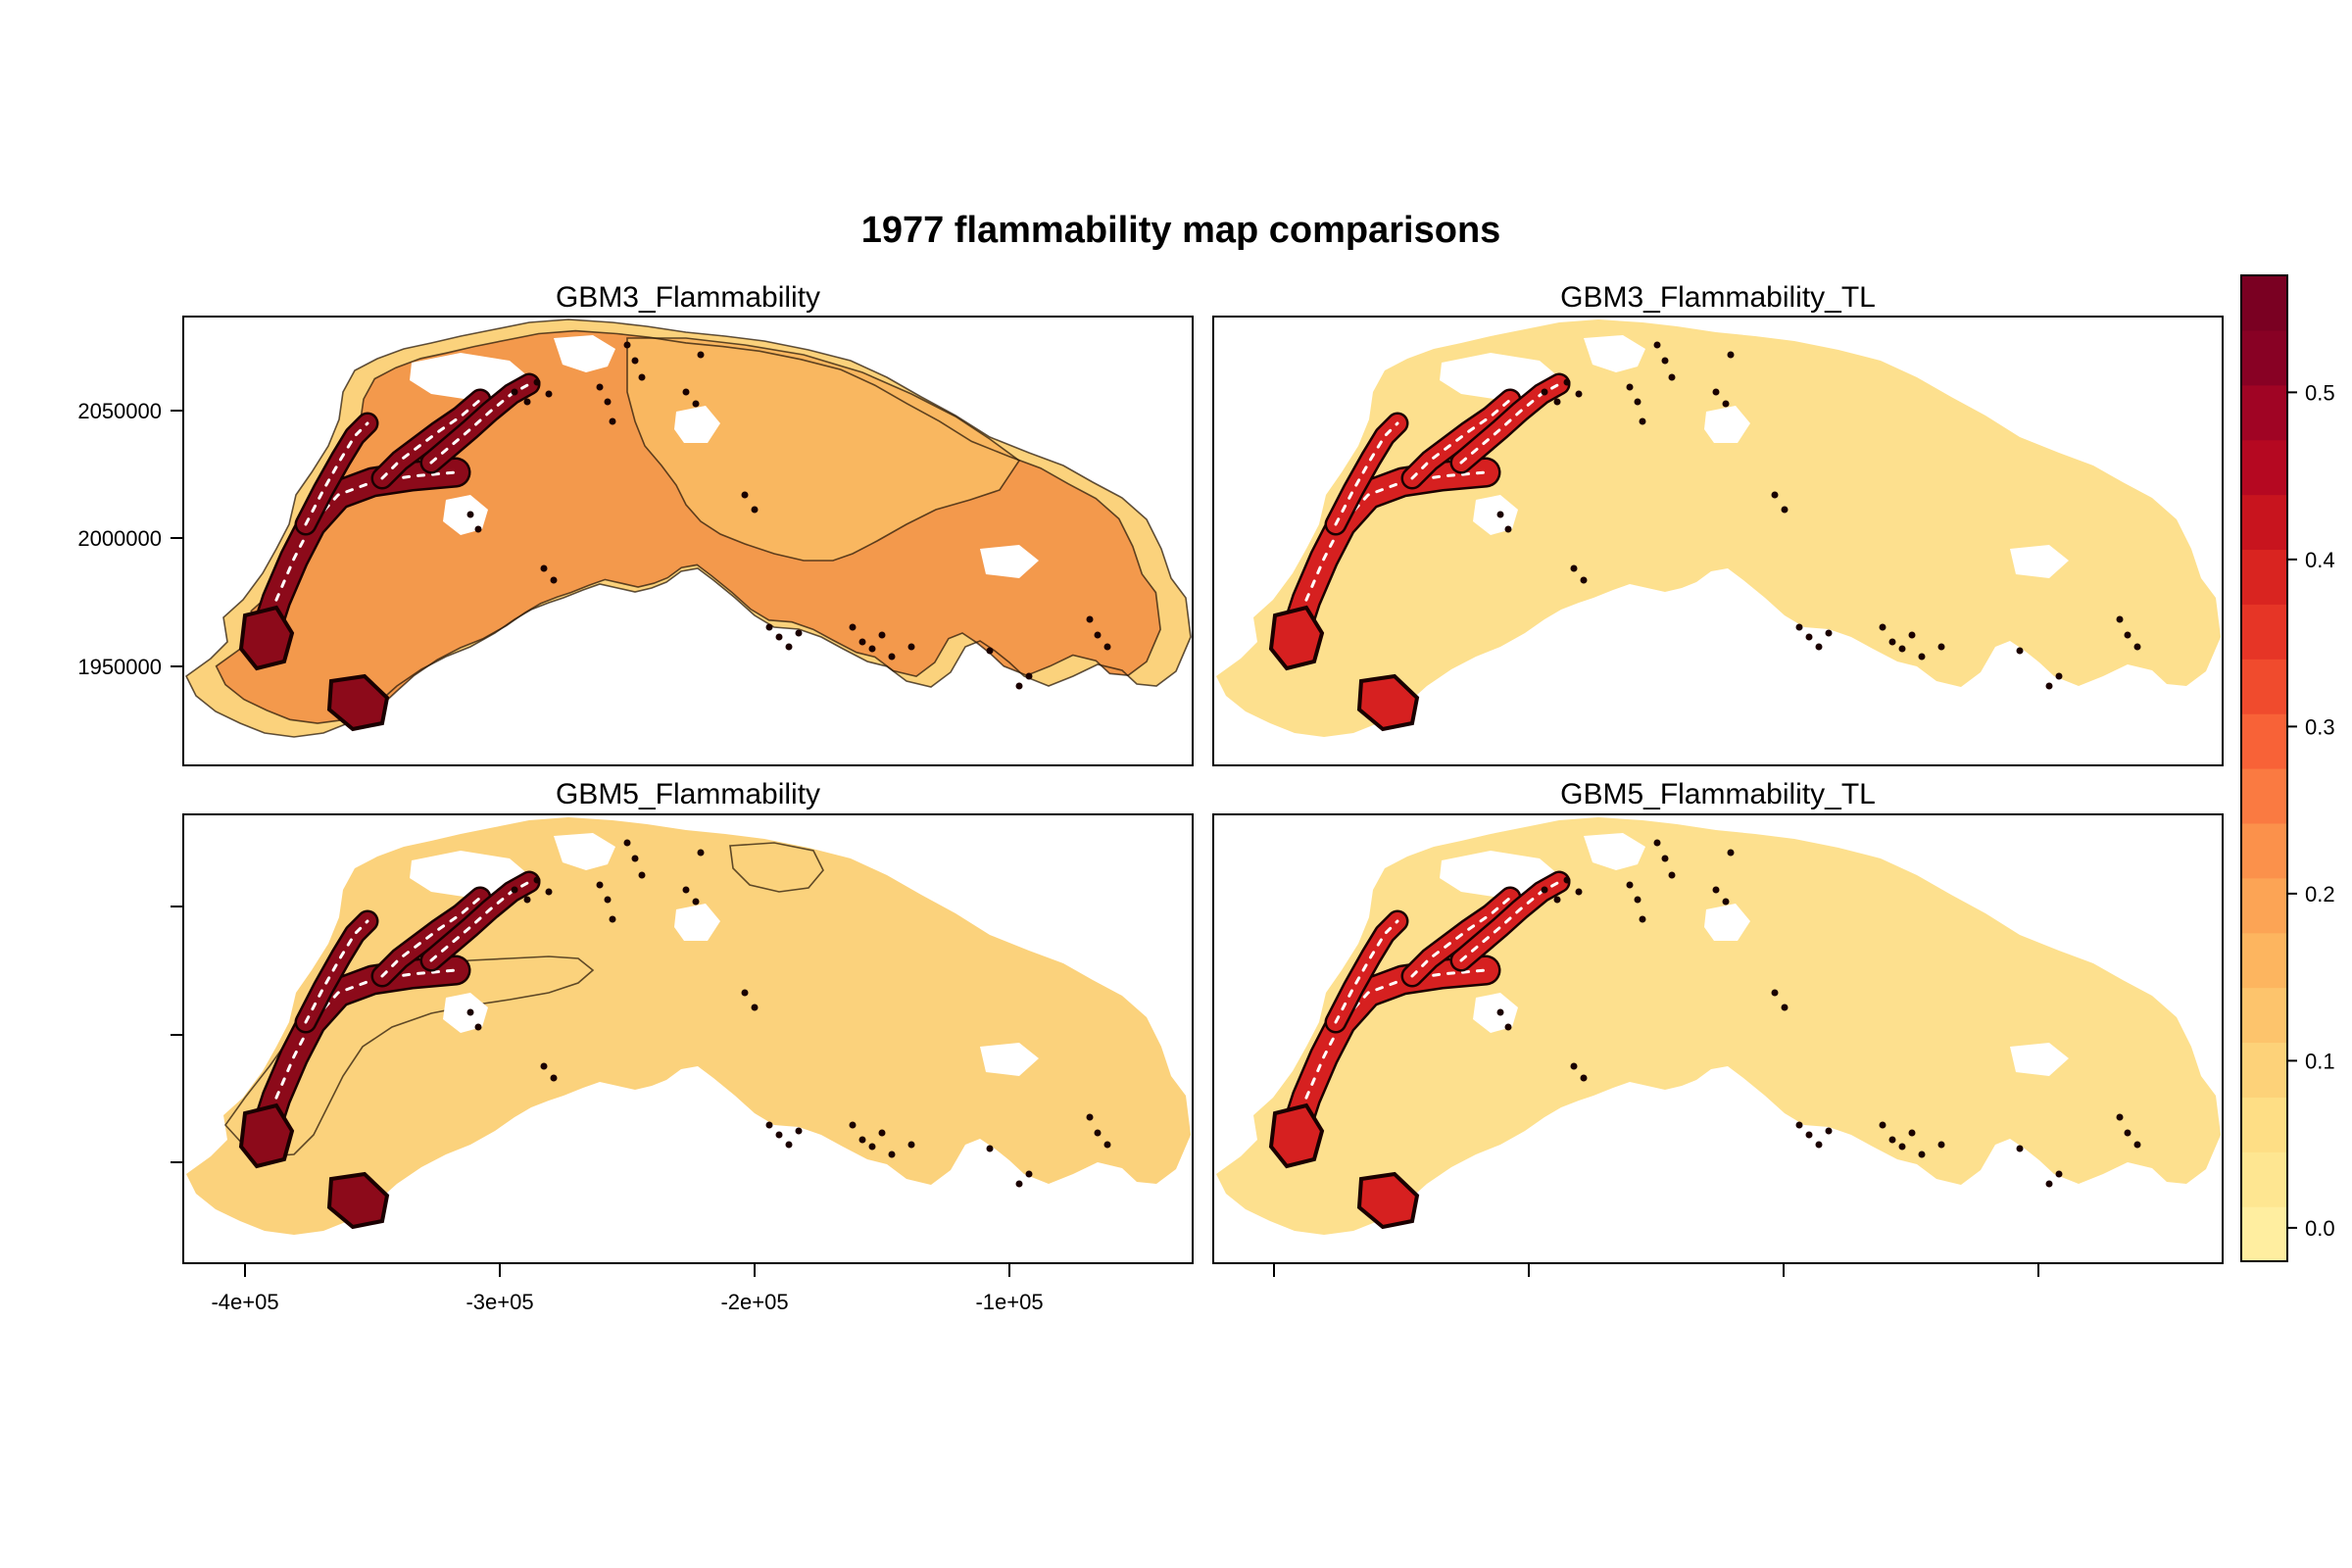 The width and height of the screenshot is (2352, 1568). I want to click on map-gbm5-flammability-tl, so click(1718, 1026).